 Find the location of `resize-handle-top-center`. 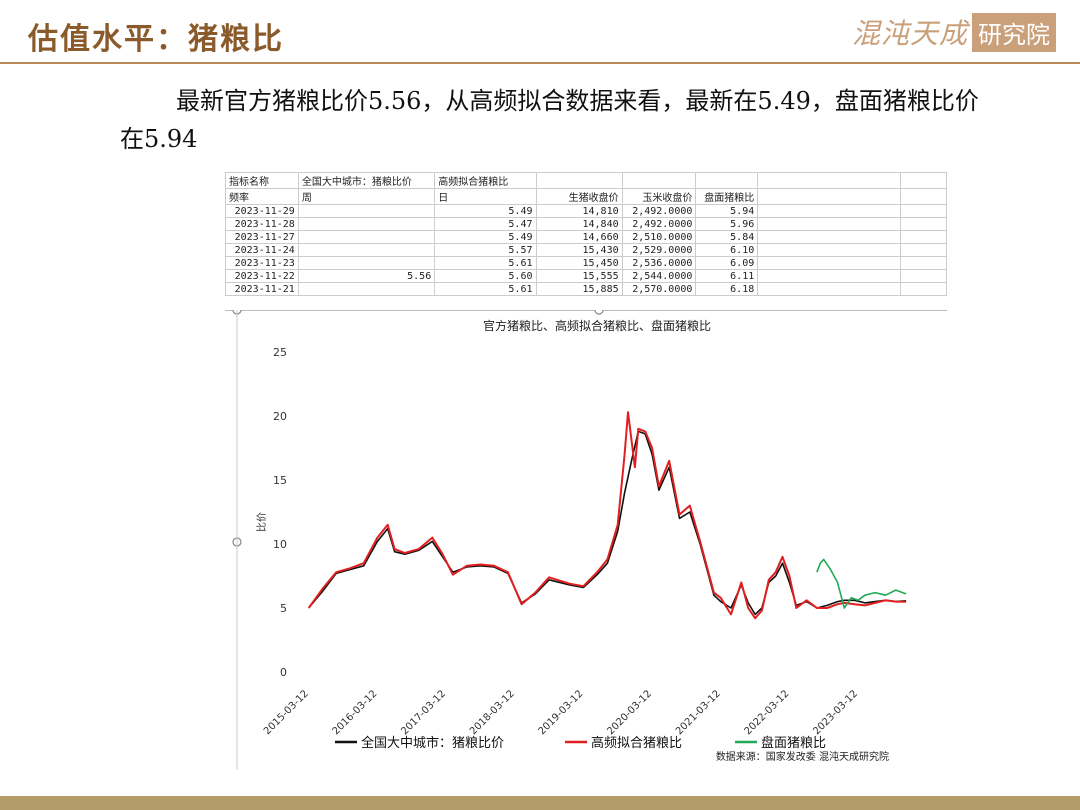

resize-handle-top-center is located at coordinates (599, 312).